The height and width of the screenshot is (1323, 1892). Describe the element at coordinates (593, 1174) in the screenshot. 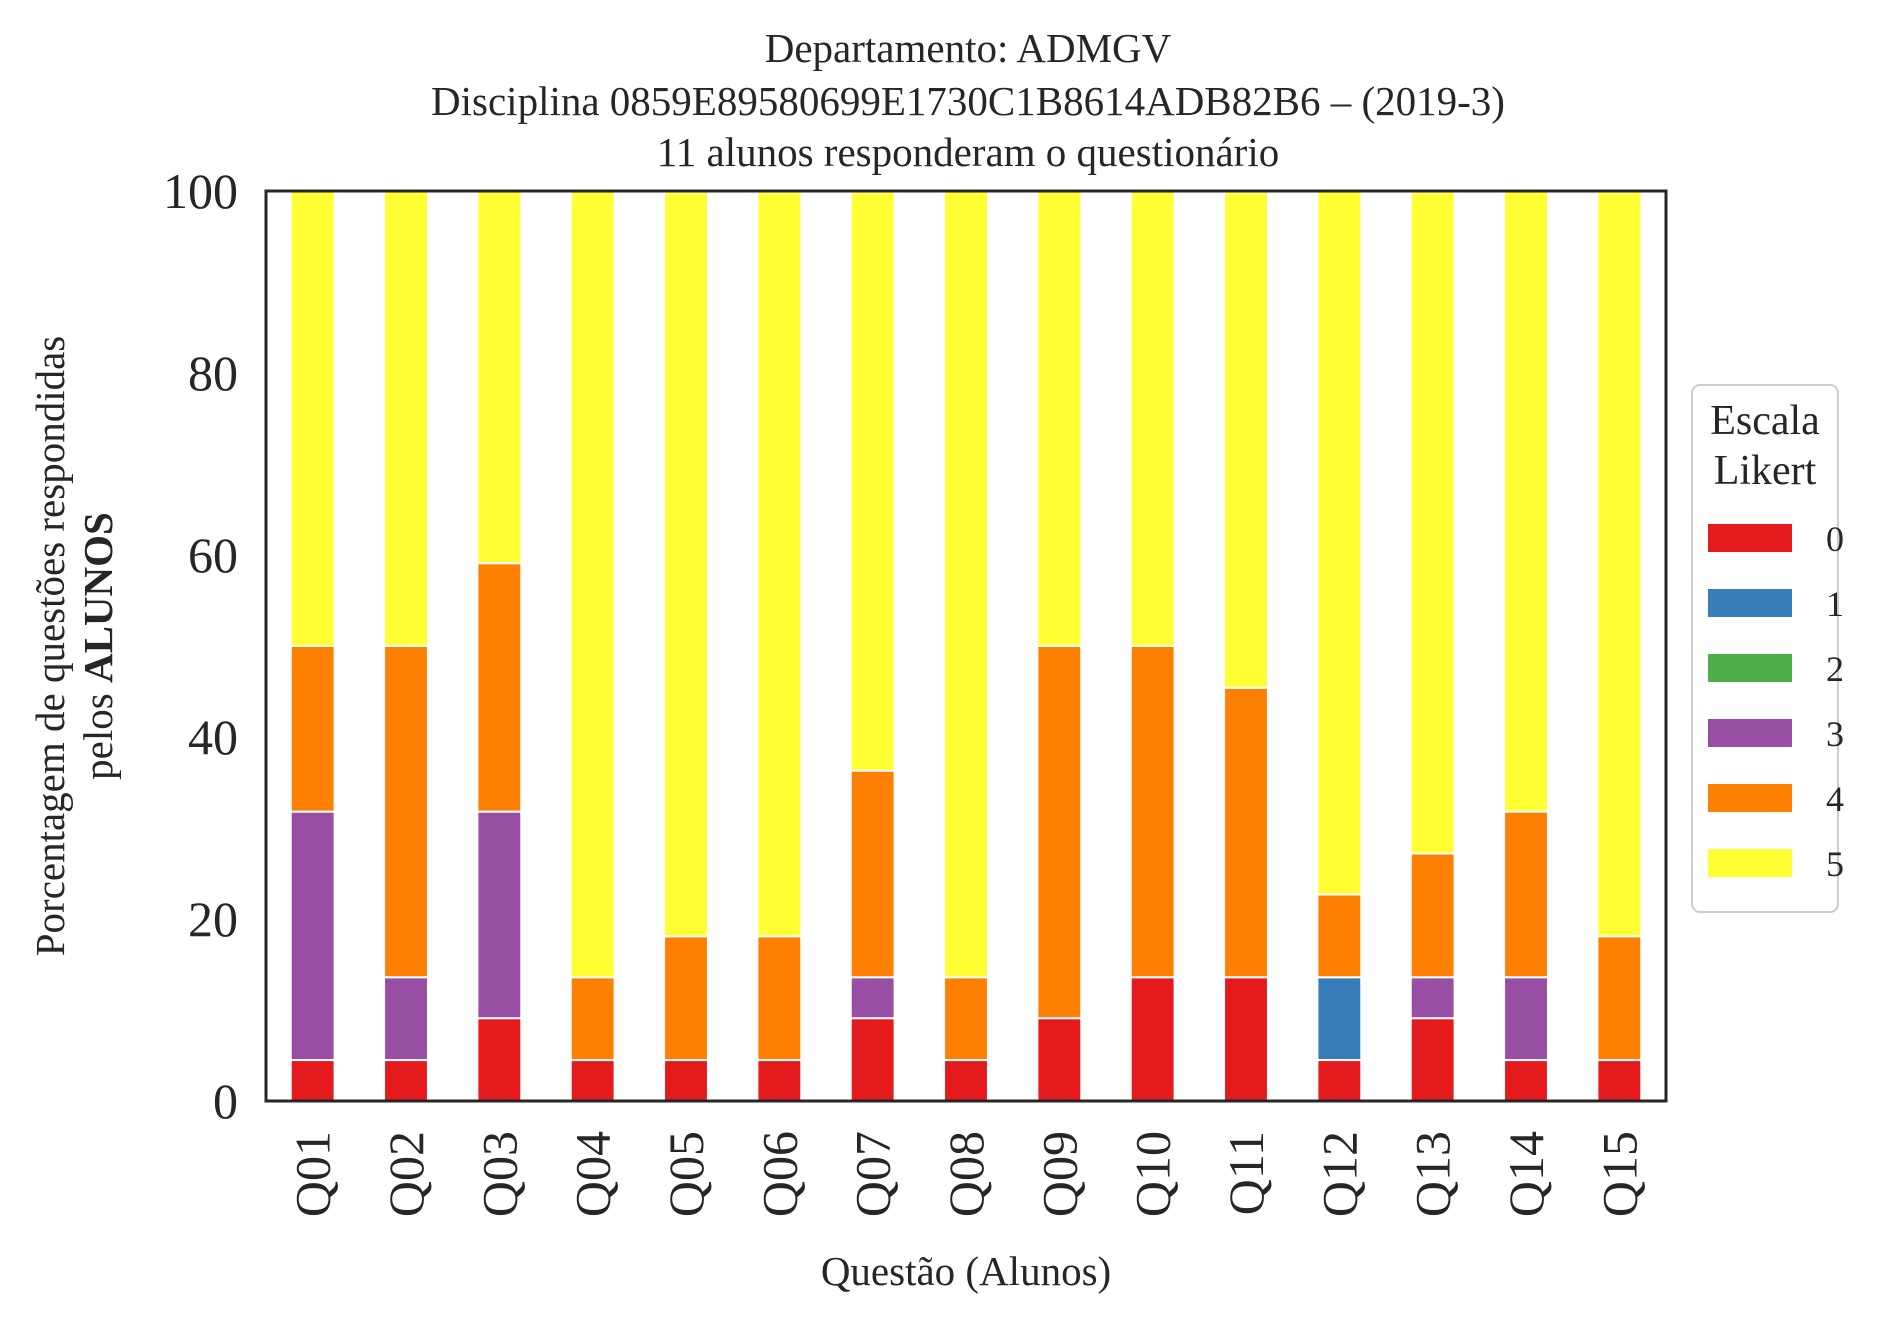

I see `x-tick-label-q04: Q04` at that location.